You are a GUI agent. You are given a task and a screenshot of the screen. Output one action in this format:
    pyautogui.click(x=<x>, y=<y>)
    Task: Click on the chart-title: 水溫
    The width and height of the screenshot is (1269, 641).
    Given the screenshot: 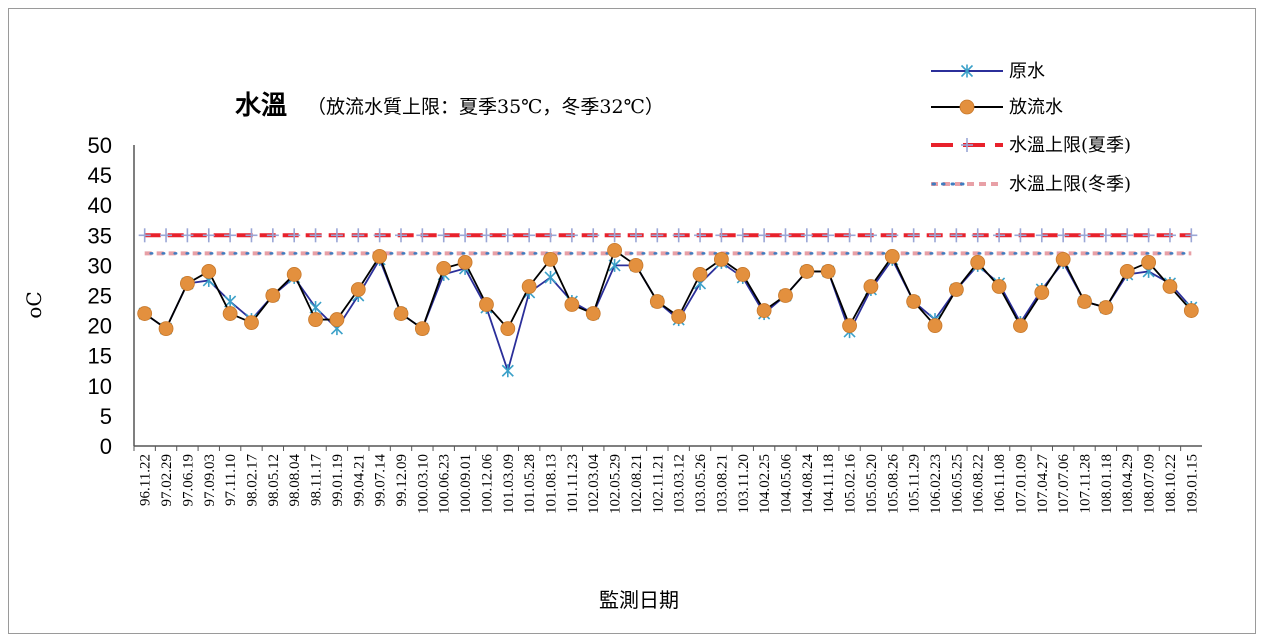 What is the action you would take?
    pyautogui.click(x=261, y=106)
    